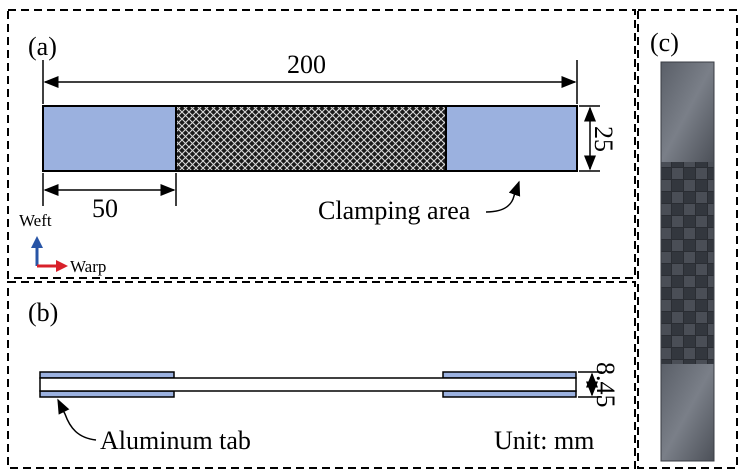 The height and width of the screenshot is (474, 744). I want to click on panel-b-label: (b), so click(43, 312).